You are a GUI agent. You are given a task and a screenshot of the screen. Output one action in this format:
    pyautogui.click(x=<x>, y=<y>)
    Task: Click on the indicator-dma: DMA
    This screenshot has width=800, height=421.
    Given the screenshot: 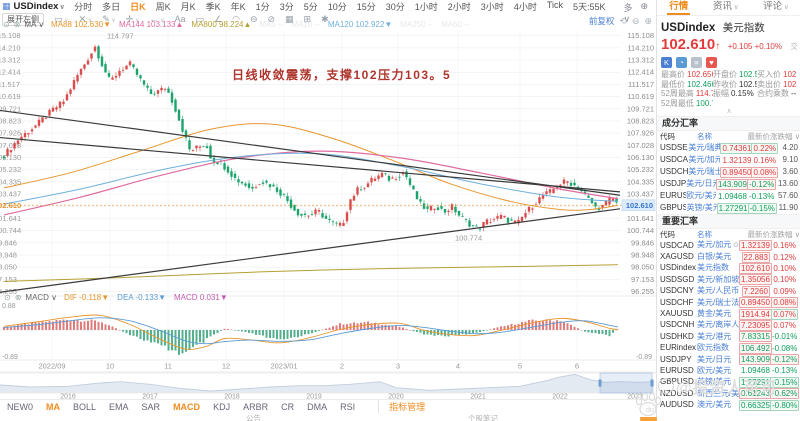 What is the action you would take?
    pyautogui.click(x=317, y=406)
    